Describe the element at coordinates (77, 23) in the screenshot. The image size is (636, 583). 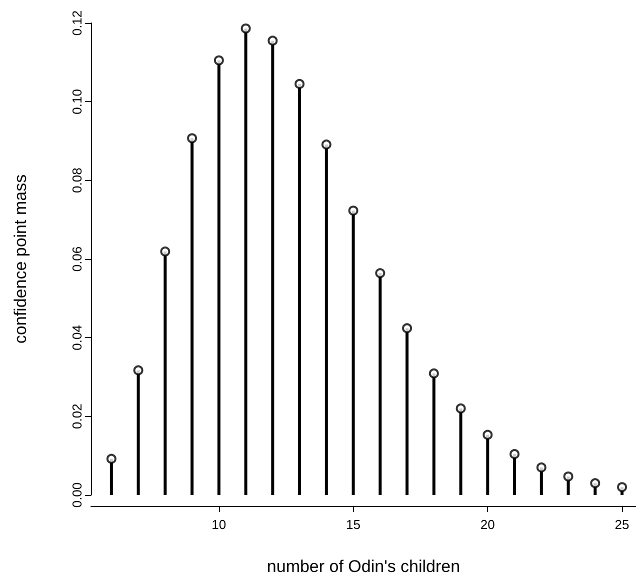
I see `y-tick-label: 0.12` at that location.